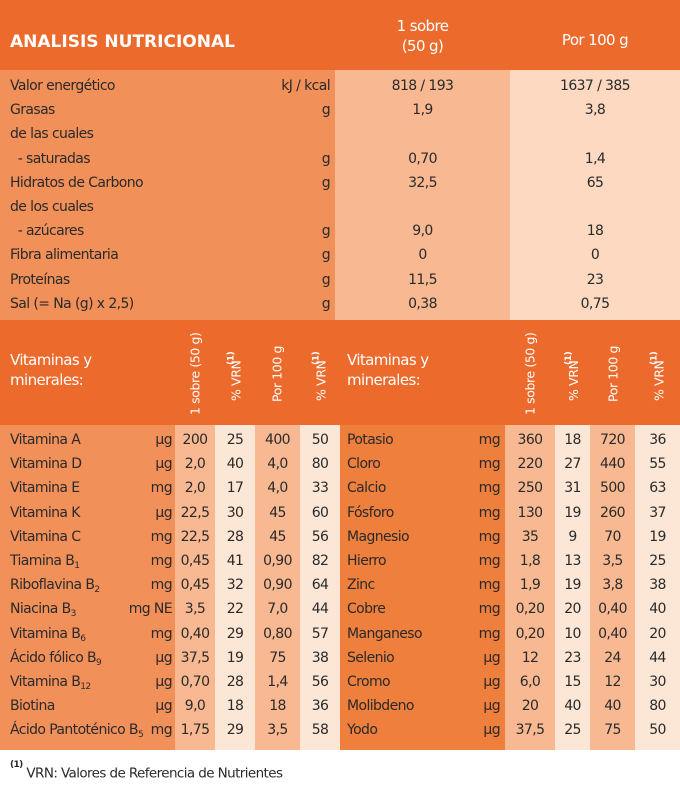 This screenshot has width=680, height=785. What do you see at coordinates (572, 706) in the screenshot?
I see `mineral-vrn-serving: 40` at bounding box center [572, 706].